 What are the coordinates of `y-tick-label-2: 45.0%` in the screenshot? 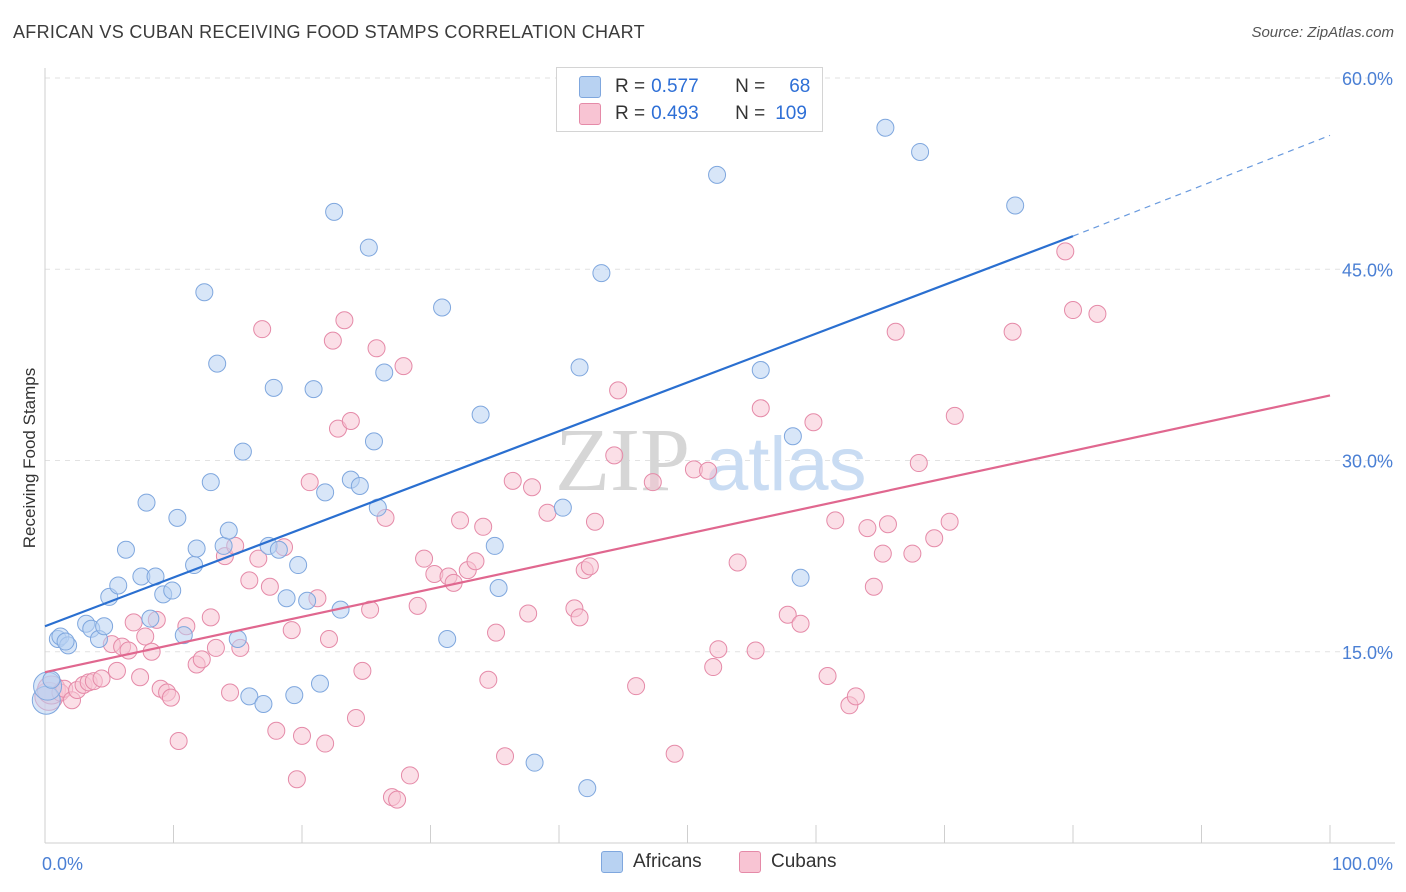 It's located at (1367, 270).